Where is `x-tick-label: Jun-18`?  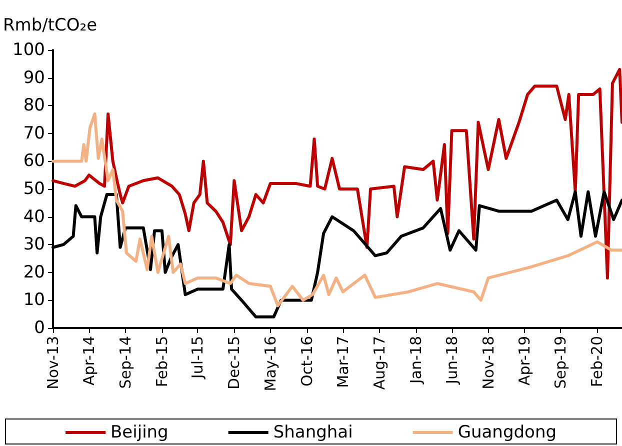 x-tick-label: Jun-18 is located at coordinates (451, 360).